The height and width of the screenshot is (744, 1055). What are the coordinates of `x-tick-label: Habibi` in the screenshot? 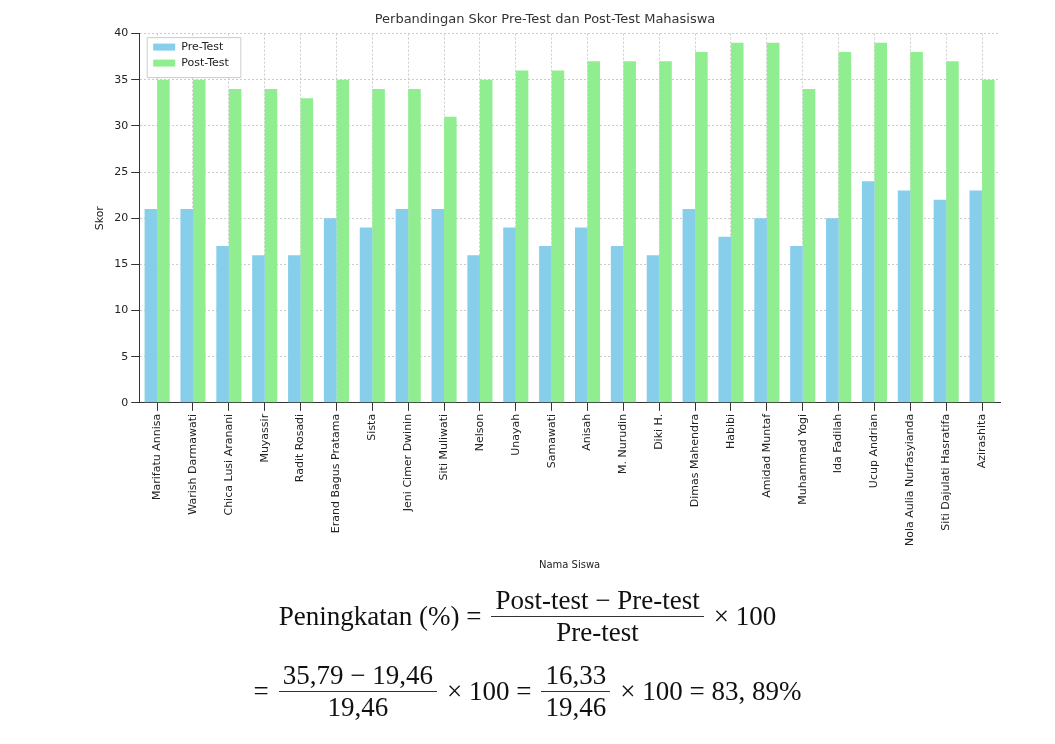 It's located at (730, 431).